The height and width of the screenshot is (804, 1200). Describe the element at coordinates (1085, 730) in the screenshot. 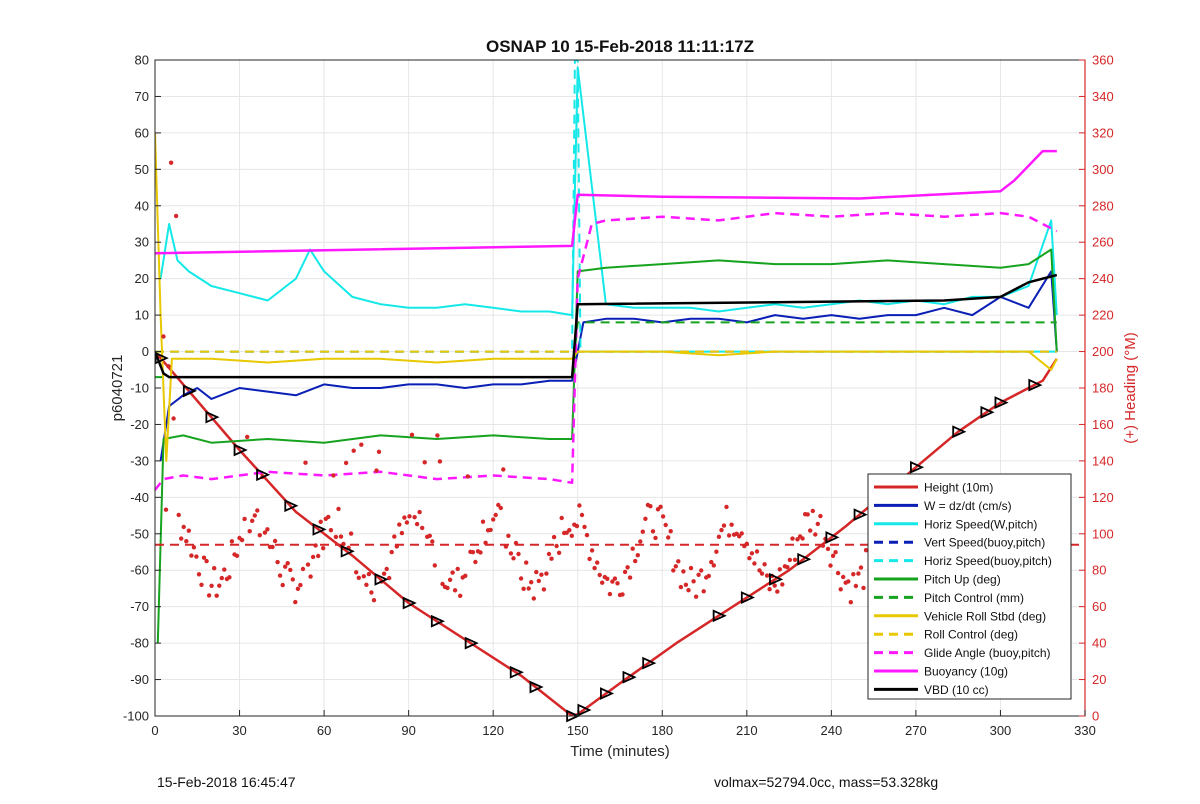

I see `x-tick-label: 330` at that location.